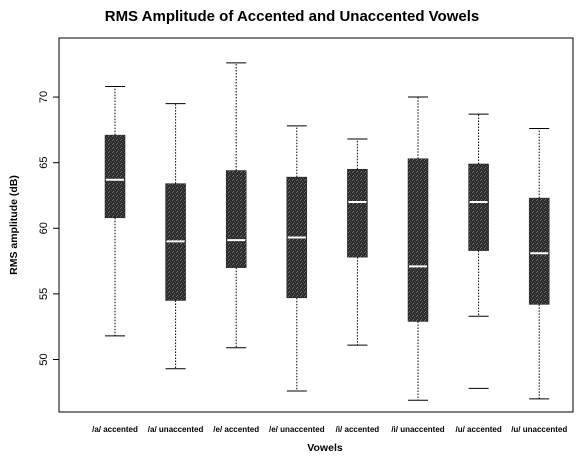 The height and width of the screenshot is (457, 584). Describe the element at coordinates (44, 97) in the screenshot. I see `y-tick-label: 70` at that location.